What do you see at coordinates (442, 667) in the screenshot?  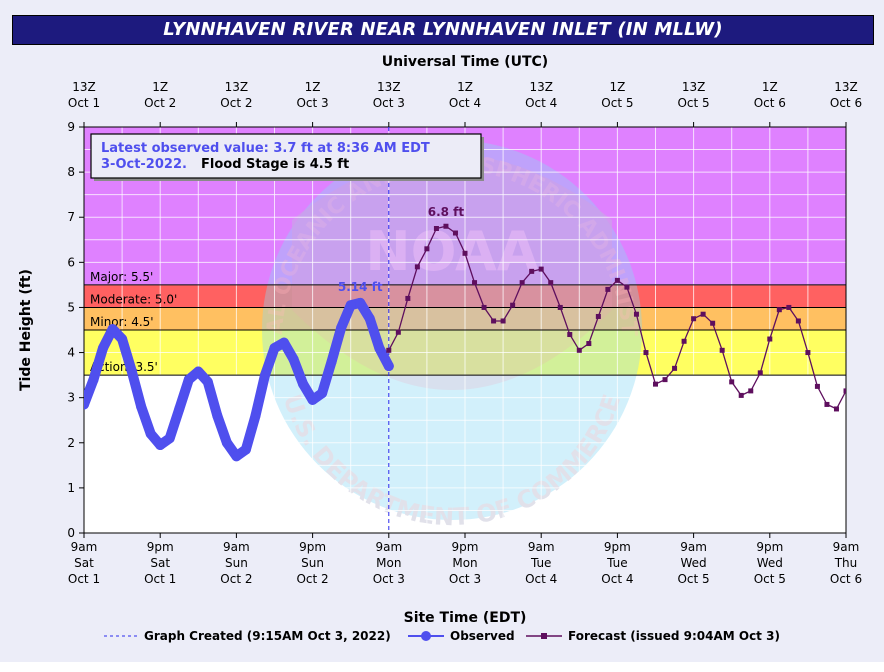 I see `bottom-strip` at bounding box center [442, 667].